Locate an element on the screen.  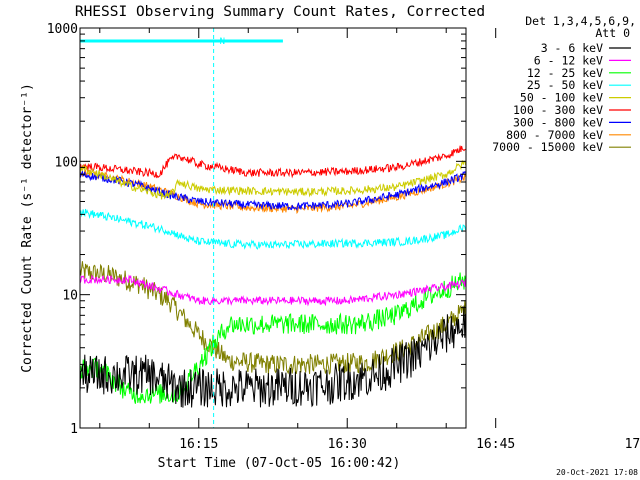
legend-label: 7000 - 15000 keV is located at coordinates (547, 147).